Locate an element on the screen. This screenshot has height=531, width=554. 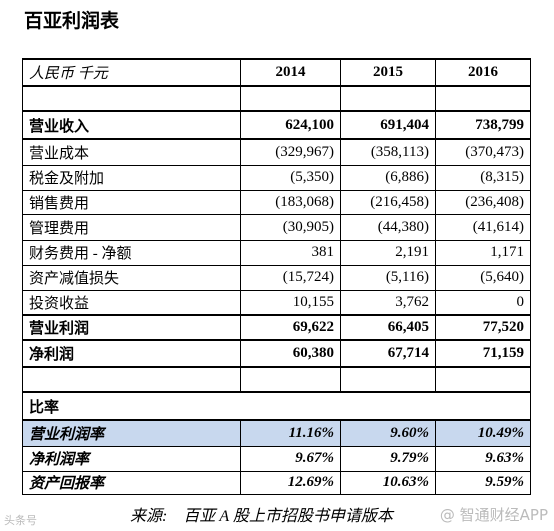
data-row: 投资收益 10,155 3,762 0 is located at coordinates (276, 302).